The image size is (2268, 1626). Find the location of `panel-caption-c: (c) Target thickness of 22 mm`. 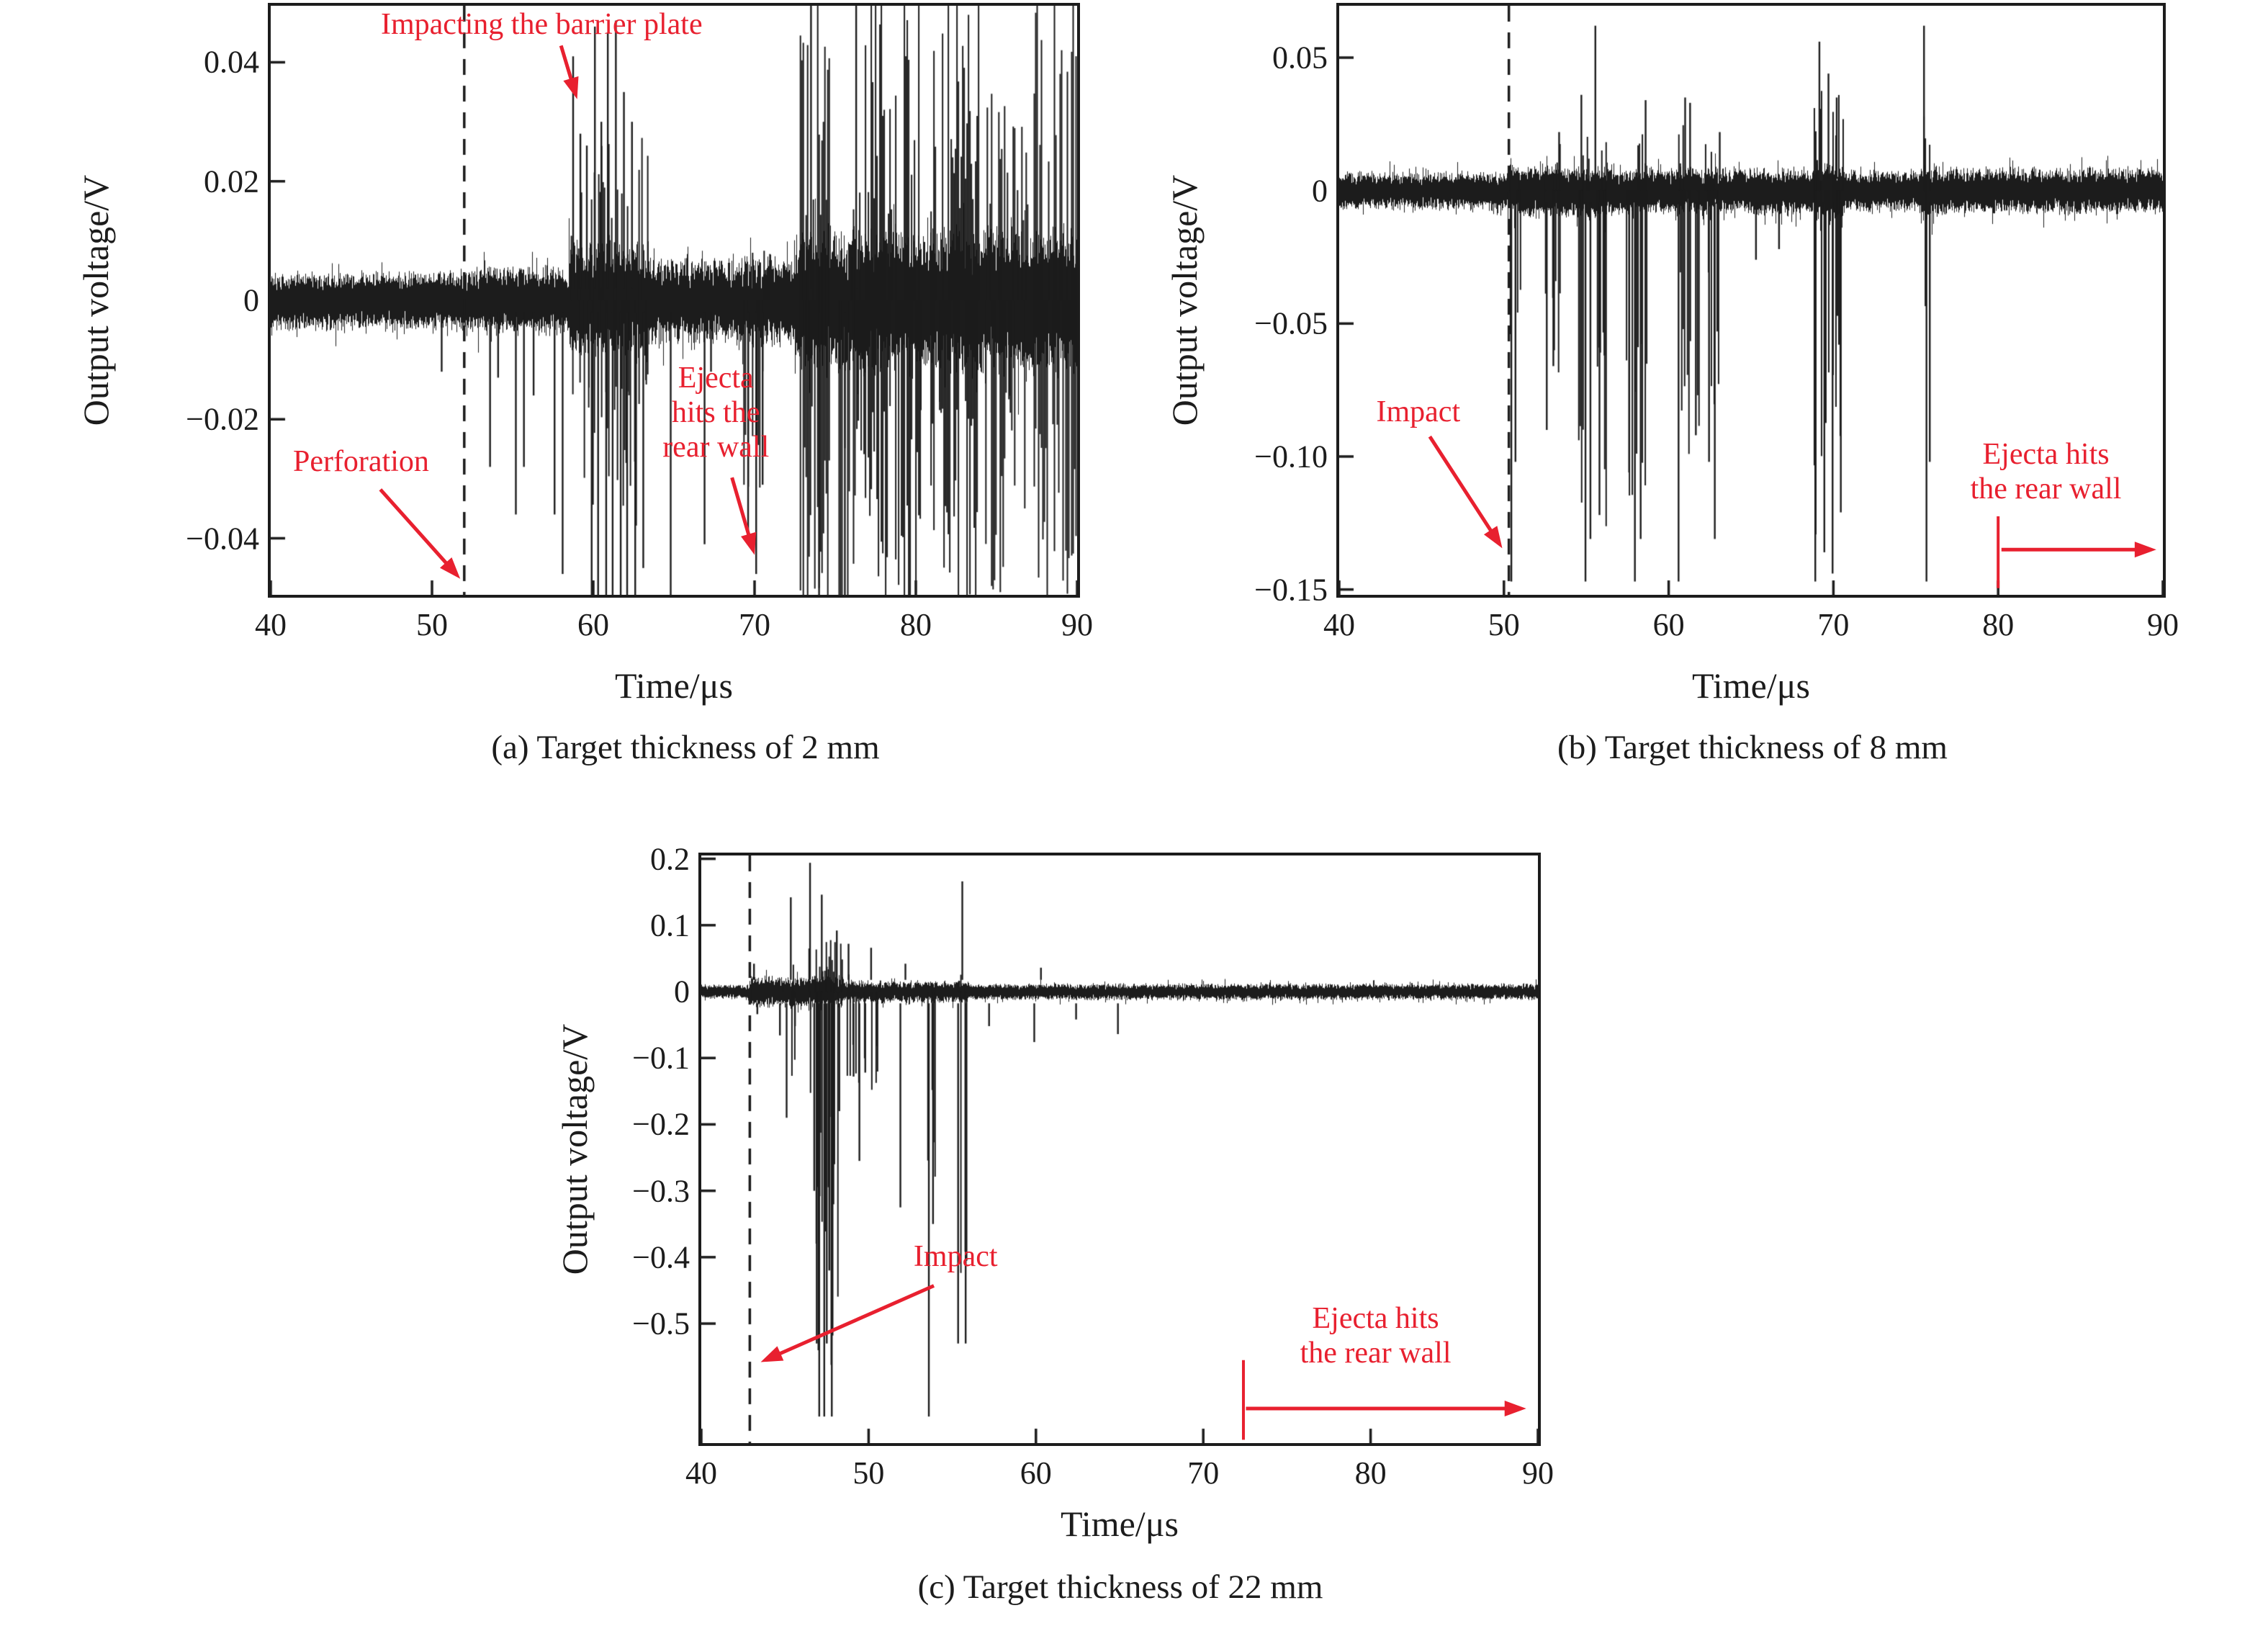

panel-caption-c: (c) Target thickness of 22 mm is located at coordinates (1120, 1587).